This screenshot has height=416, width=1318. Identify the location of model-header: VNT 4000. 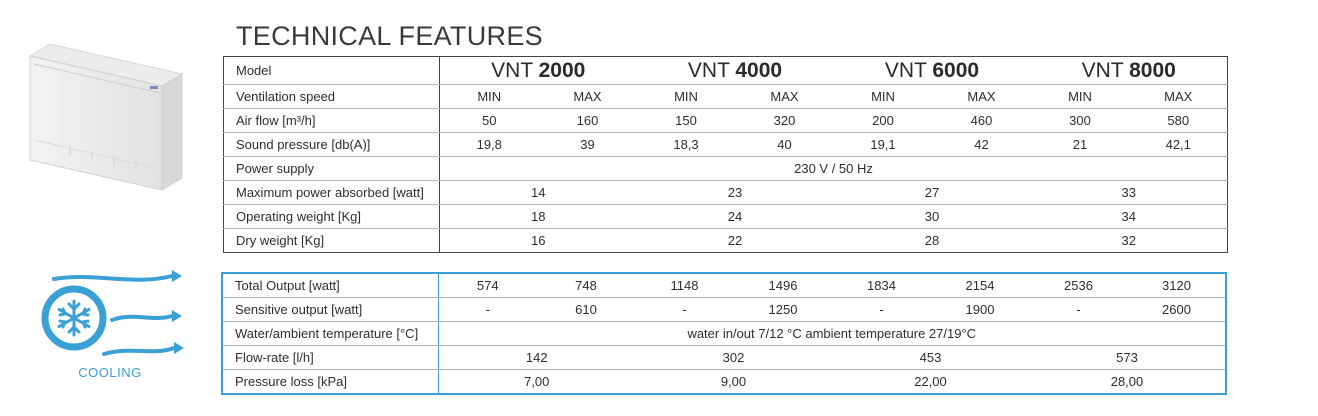
(735, 70).